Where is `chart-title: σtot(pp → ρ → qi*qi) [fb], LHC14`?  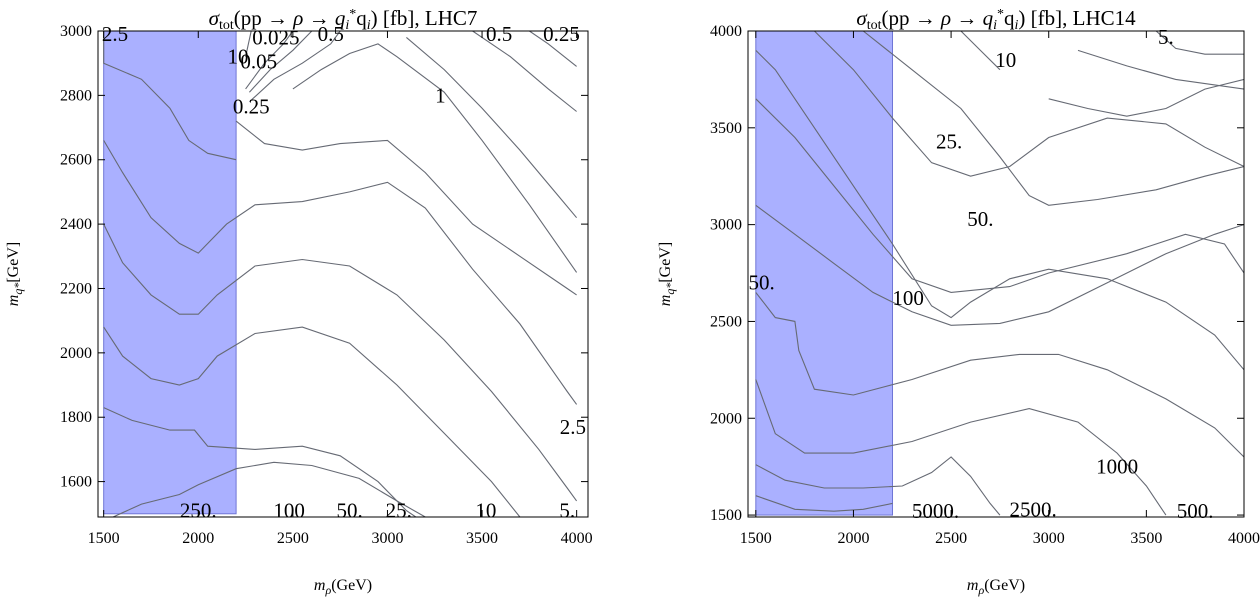
chart-title: σtot(pp → ρ → qi*qi) [fb], LHC14 is located at coordinates (996, 19).